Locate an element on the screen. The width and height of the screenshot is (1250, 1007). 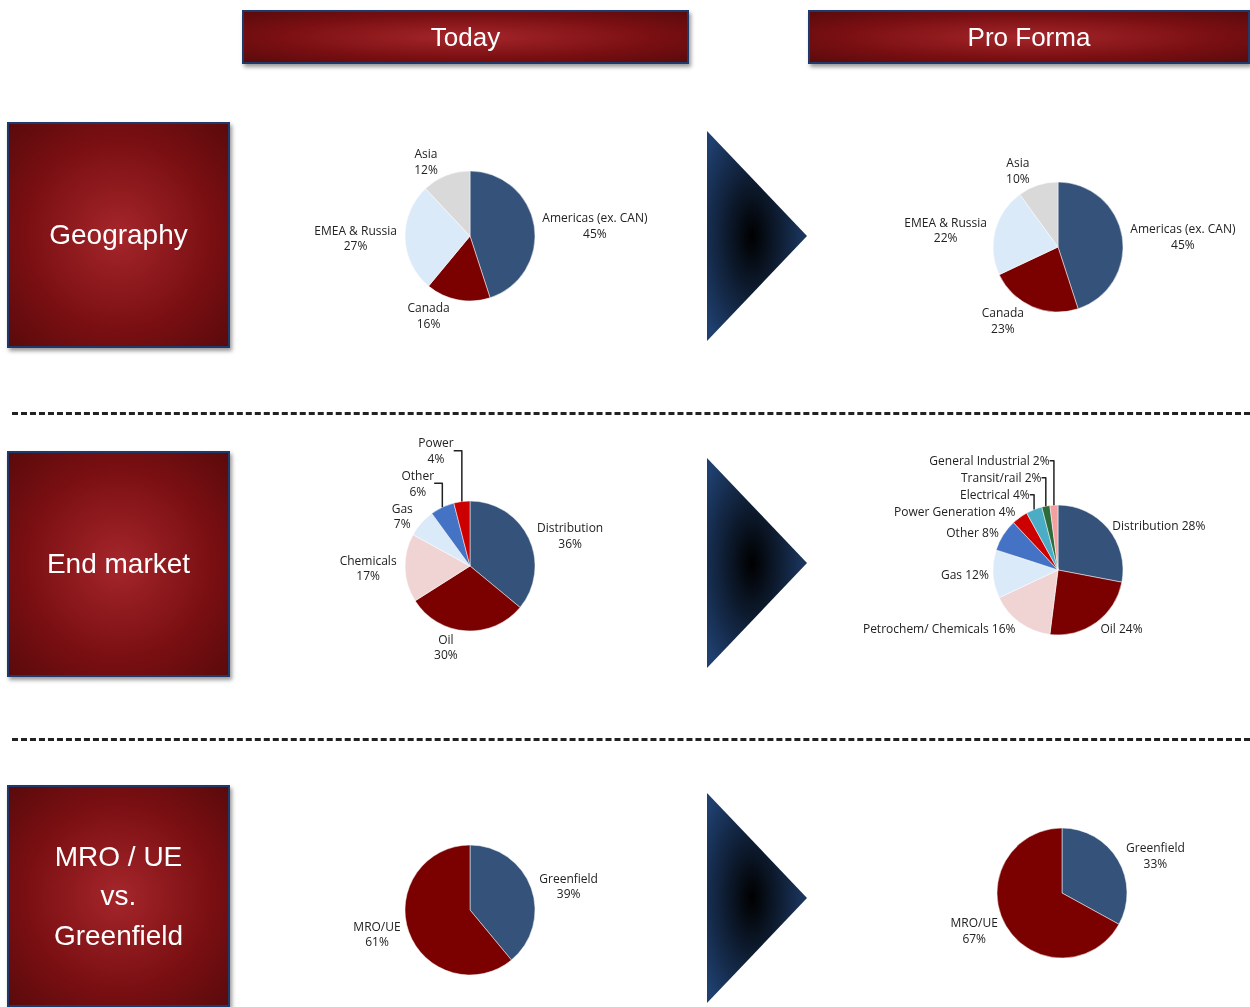
text: Pro Forma is located at coordinates (1029, 37).